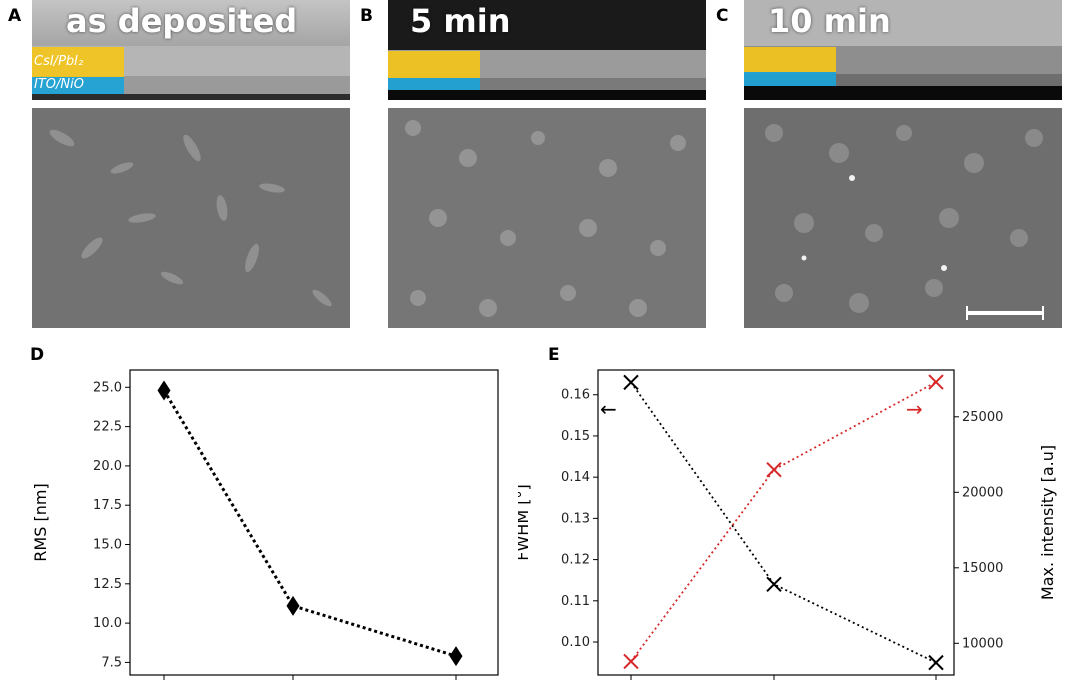 Image resolution: width=1065 pixels, height=680 pixels. Describe the element at coordinates (575, 436) in the screenshot. I see `y-tick-label: 0.15` at that location.